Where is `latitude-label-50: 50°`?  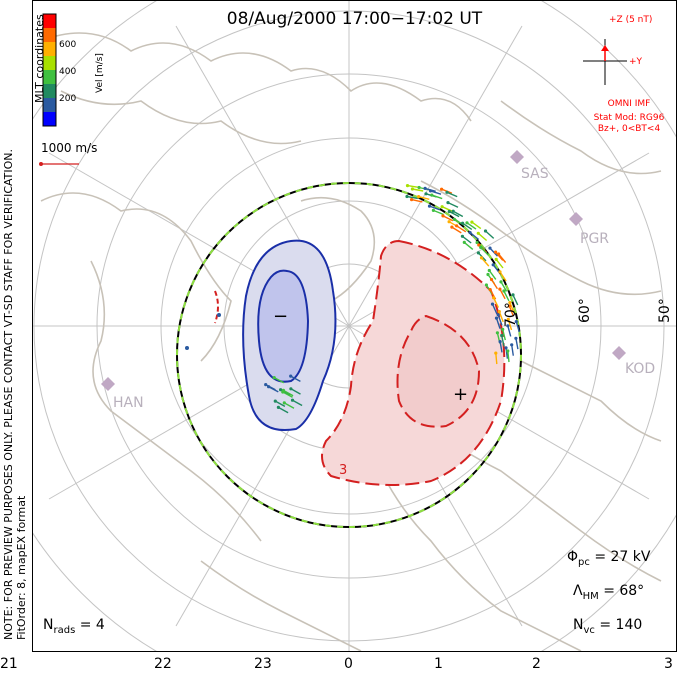 latitude-label-50: 50° is located at coordinates (665, 310).